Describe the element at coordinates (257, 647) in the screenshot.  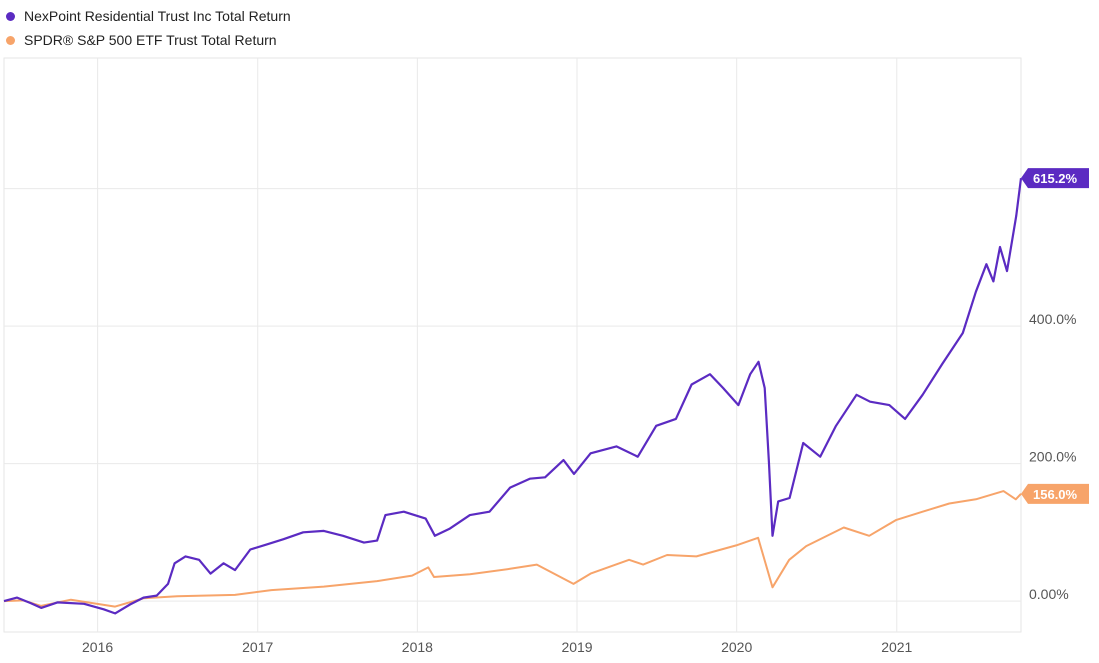
I see `x-tick-label: 2017` at that location.